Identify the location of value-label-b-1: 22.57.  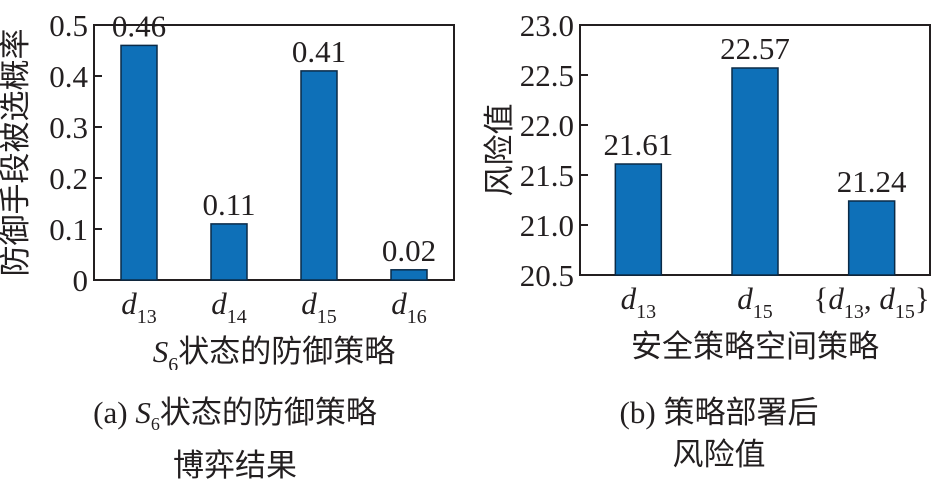
(755, 48).